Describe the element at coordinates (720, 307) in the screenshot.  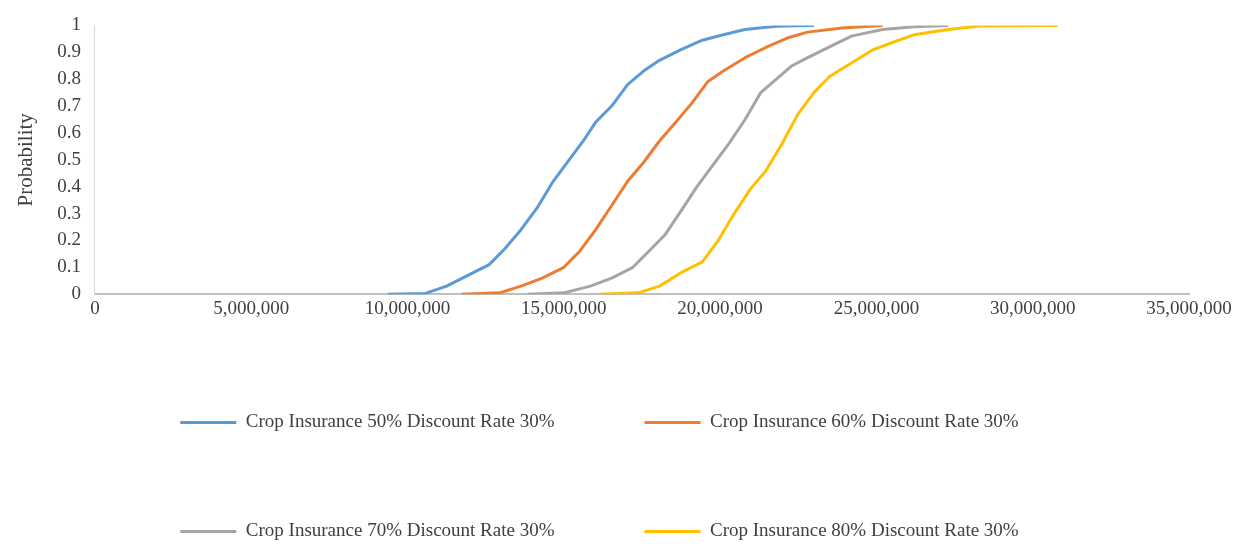
I see `x-tick-label: 20,000,000` at that location.